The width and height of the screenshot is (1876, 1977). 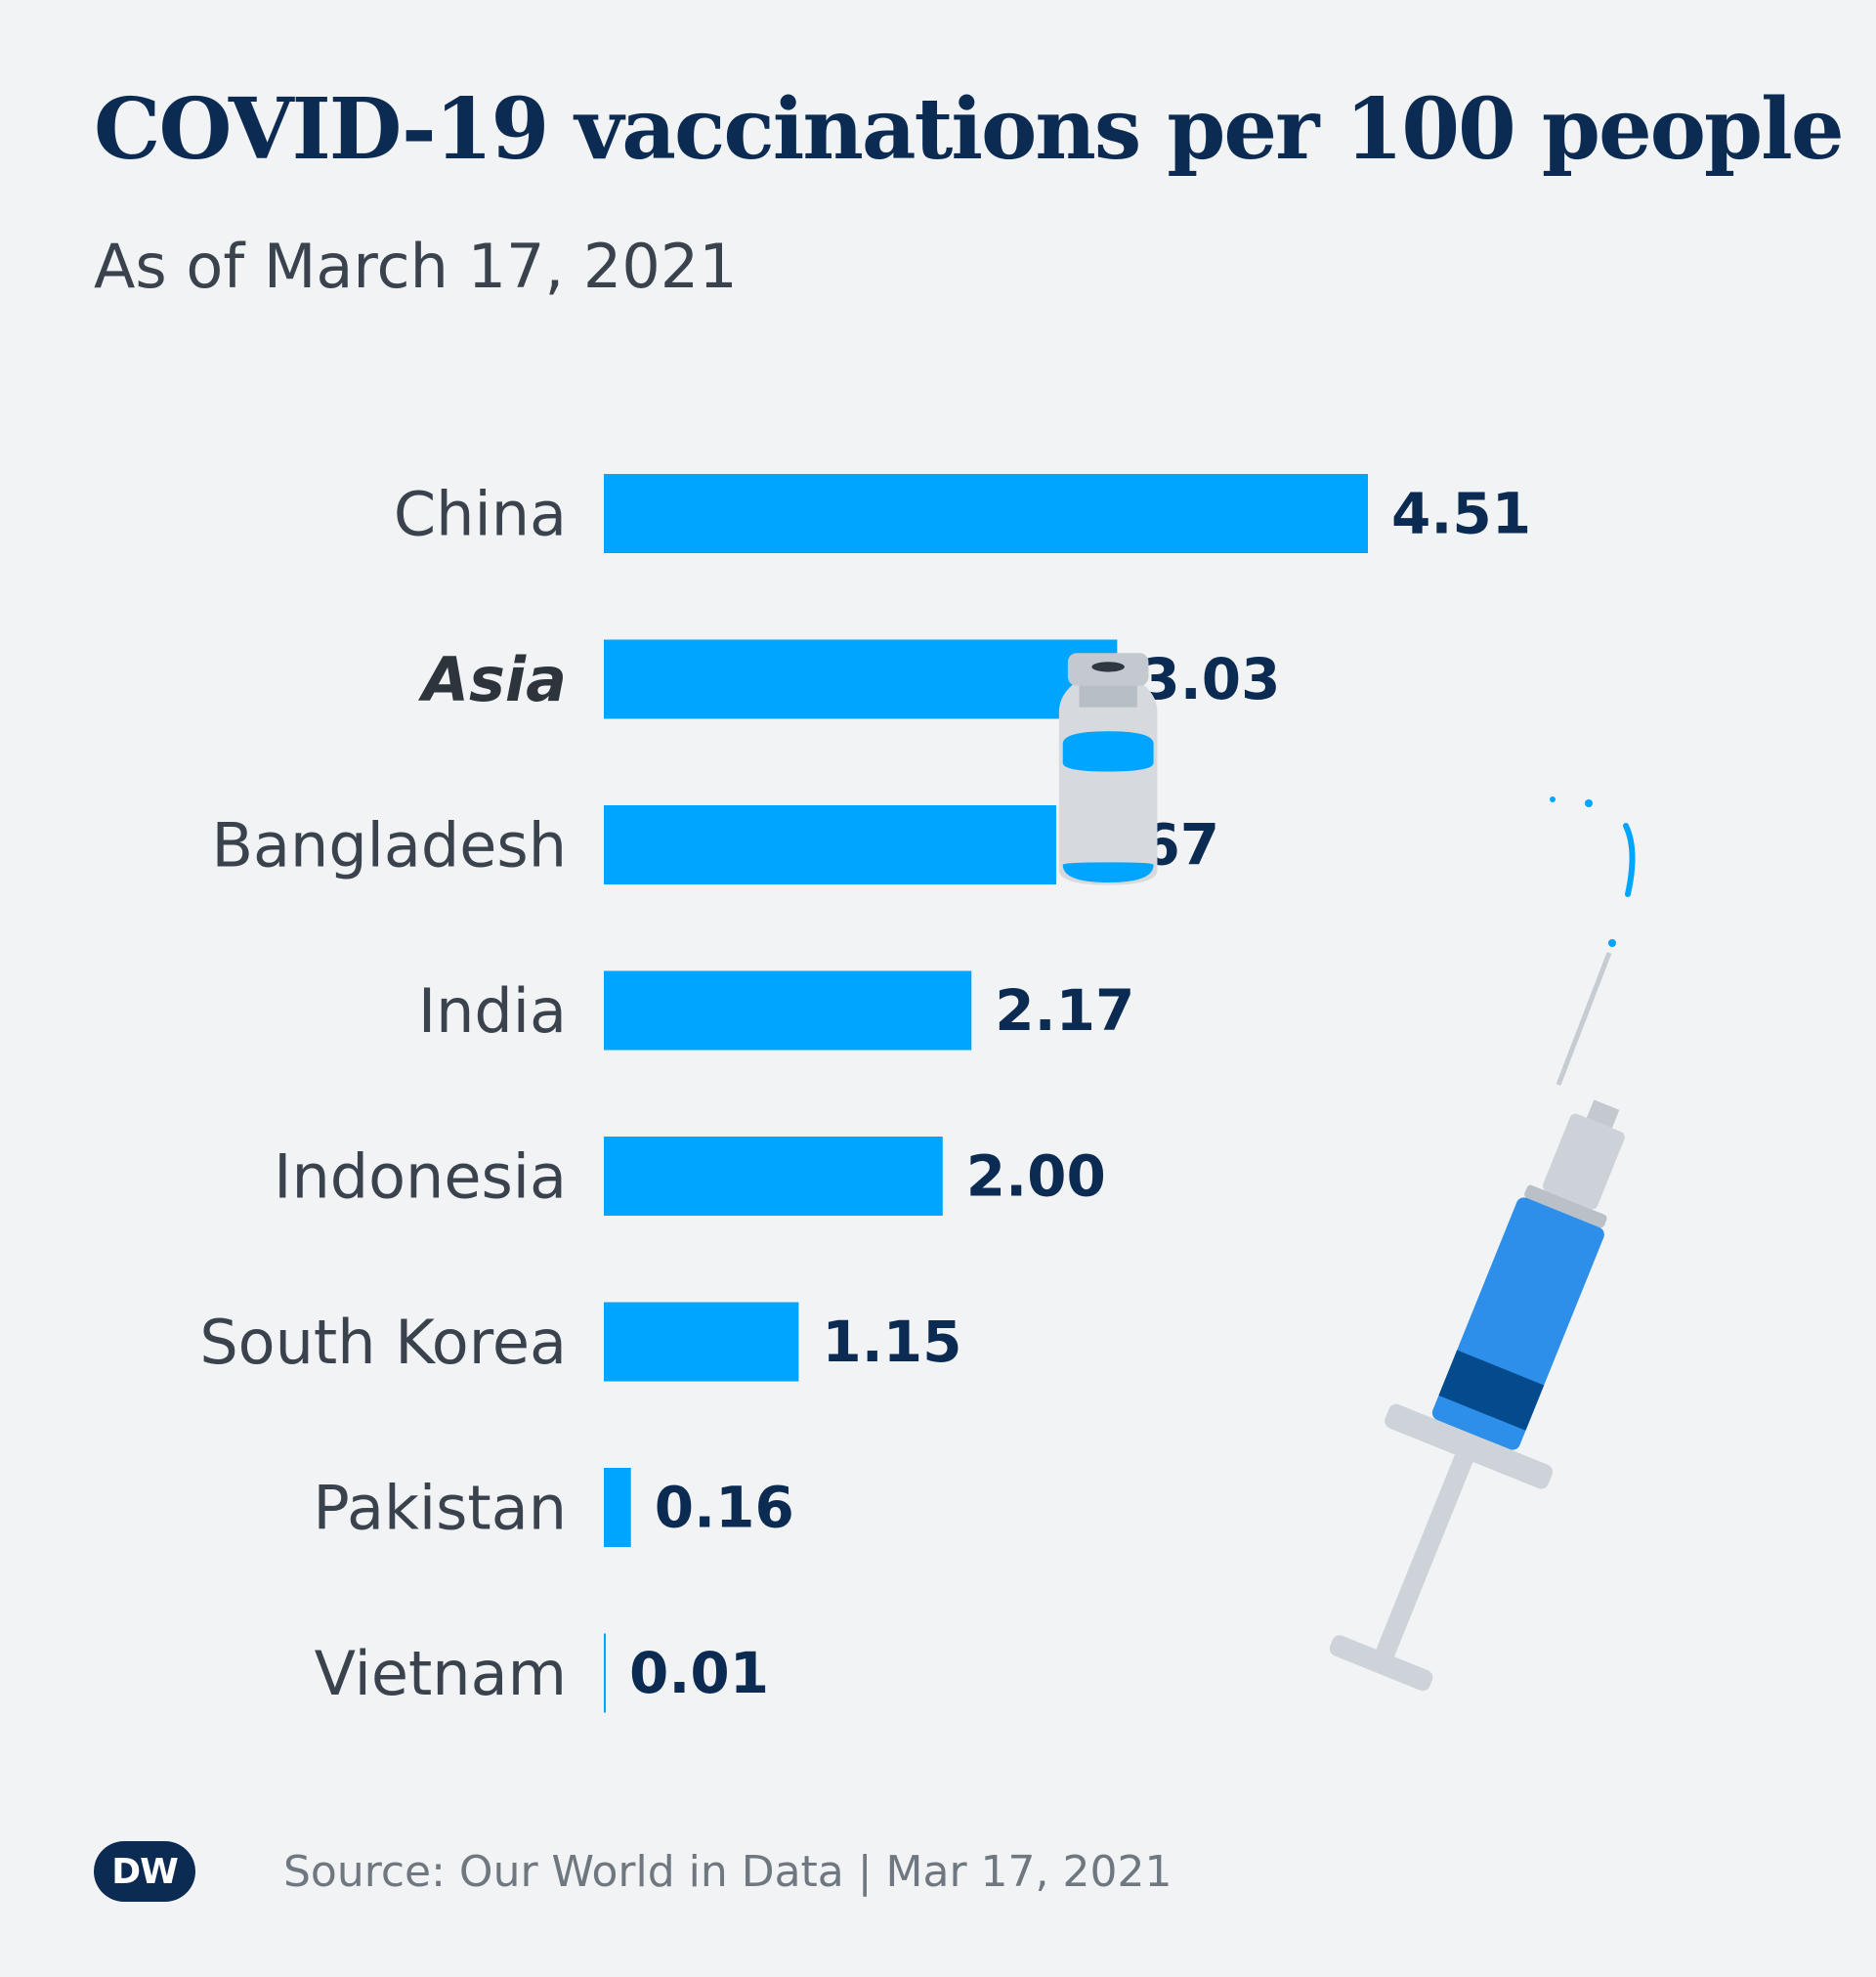 I want to click on category-label: Pakistan, so click(x=440, y=1508).